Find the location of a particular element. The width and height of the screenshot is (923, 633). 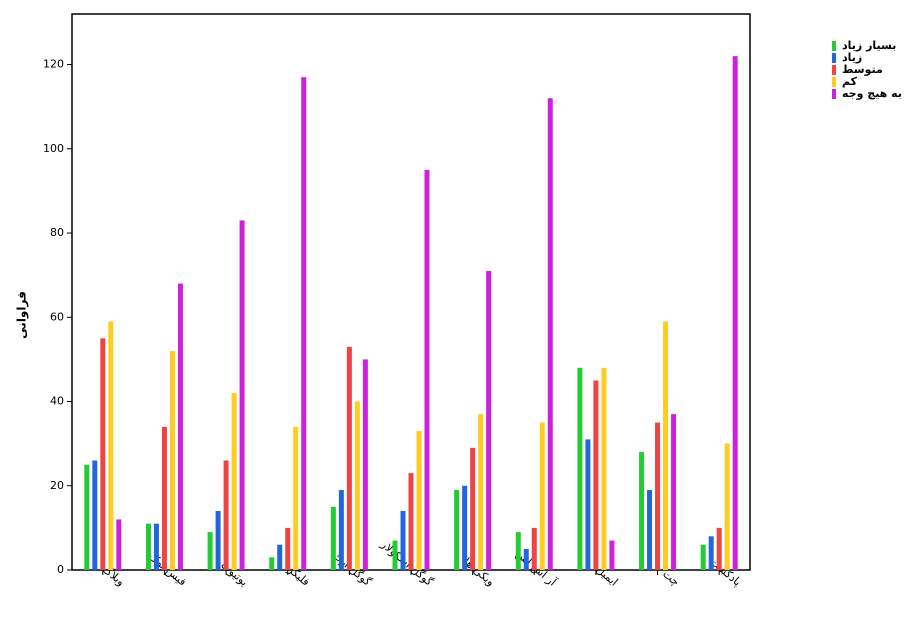

y-tick-label: 100 is located at coordinates (53, 148).